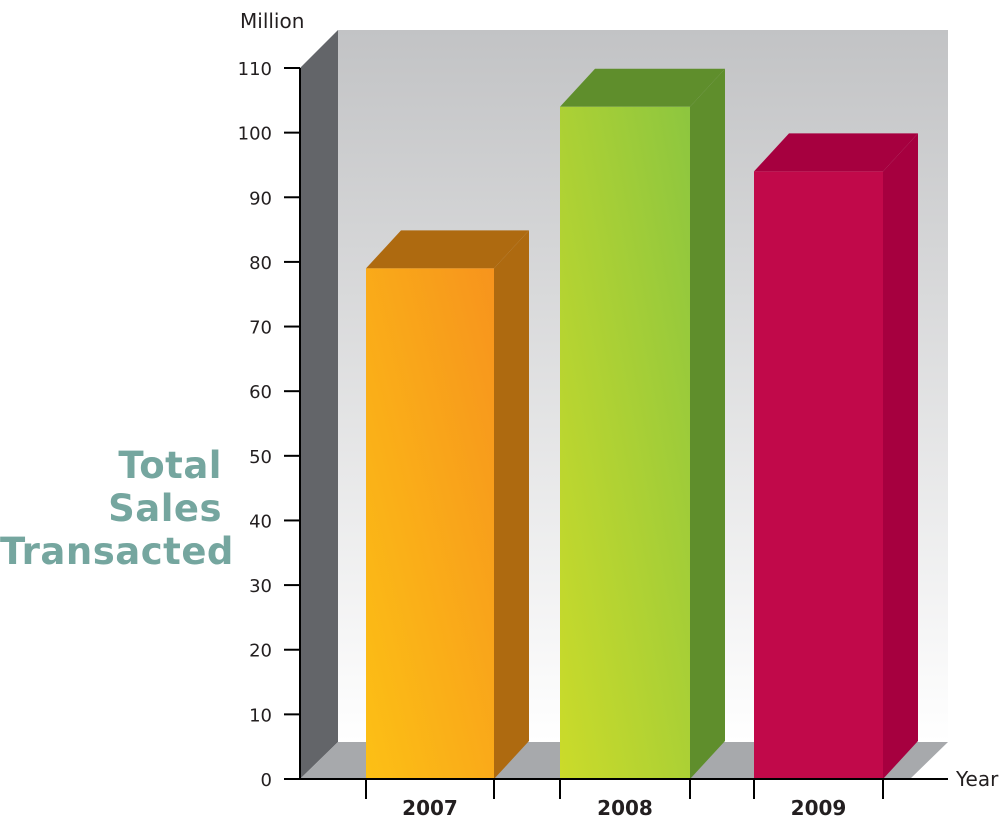 The image size is (1006, 823). What do you see at coordinates (511, 504) in the screenshot?
I see `bar-side-2007` at bounding box center [511, 504].